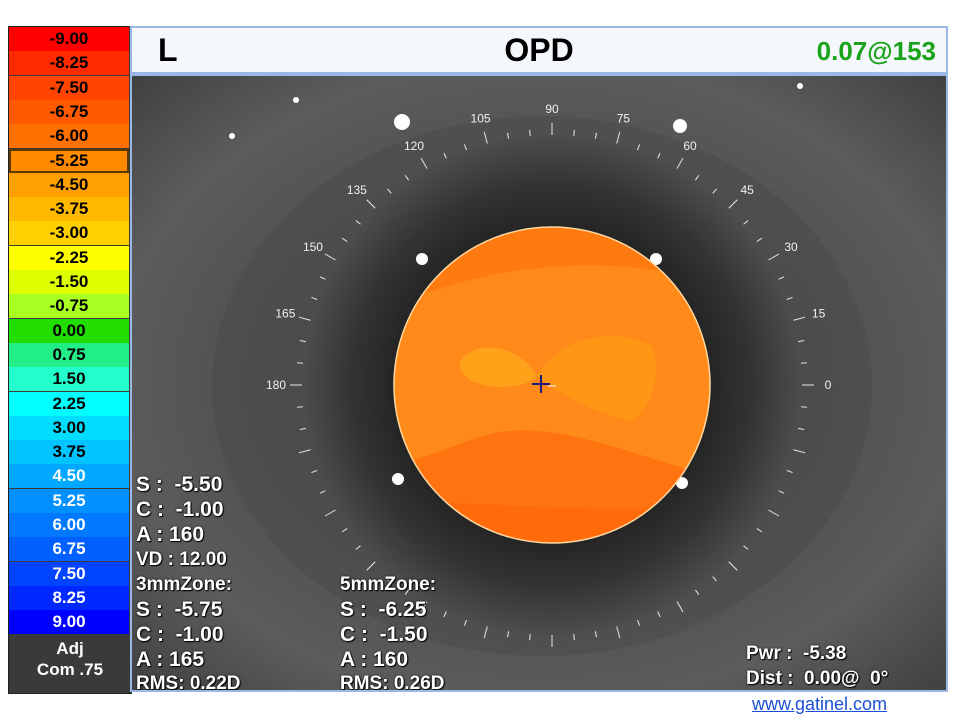 This screenshot has width=960, height=720. I want to click on axis-degree-label: 180, so click(276, 385).